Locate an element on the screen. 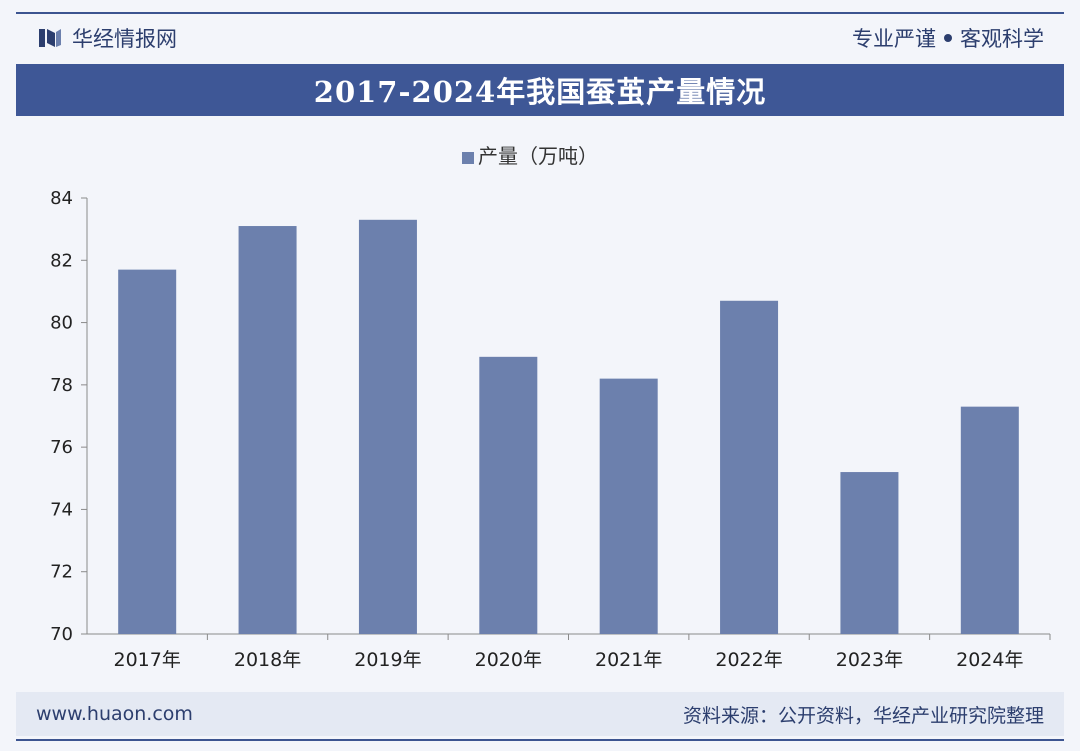 Image resolution: width=1080 pixels, height=751 pixels. brand-name: 华经情报网 is located at coordinates (124, 39).